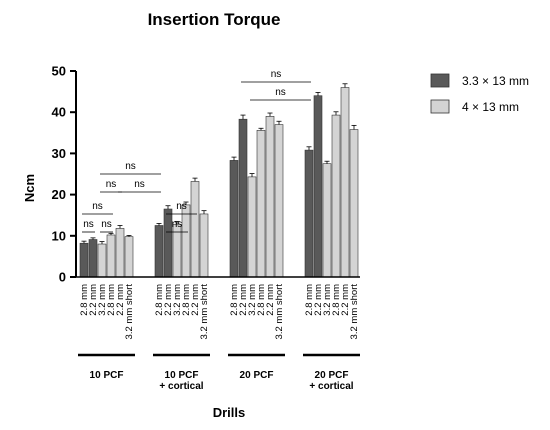  What do you see at coordinates (59, 153) in the screenshot?
I see `y-tick-label: 30` at bounding box center [59, 153].